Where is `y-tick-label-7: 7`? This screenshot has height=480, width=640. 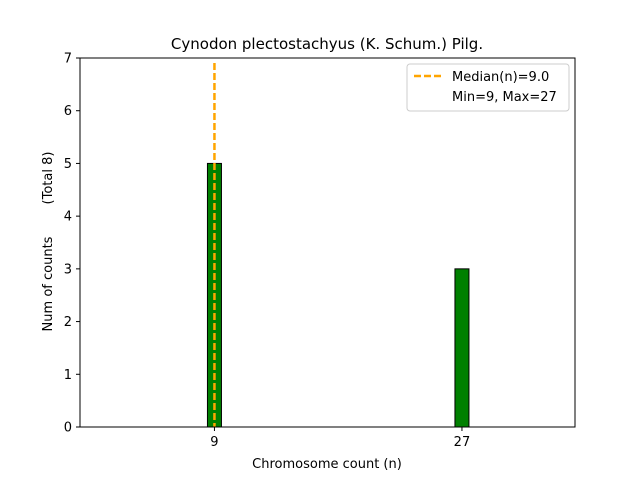 y-tick-label-7: 7 is located at coordinates (68, 59).